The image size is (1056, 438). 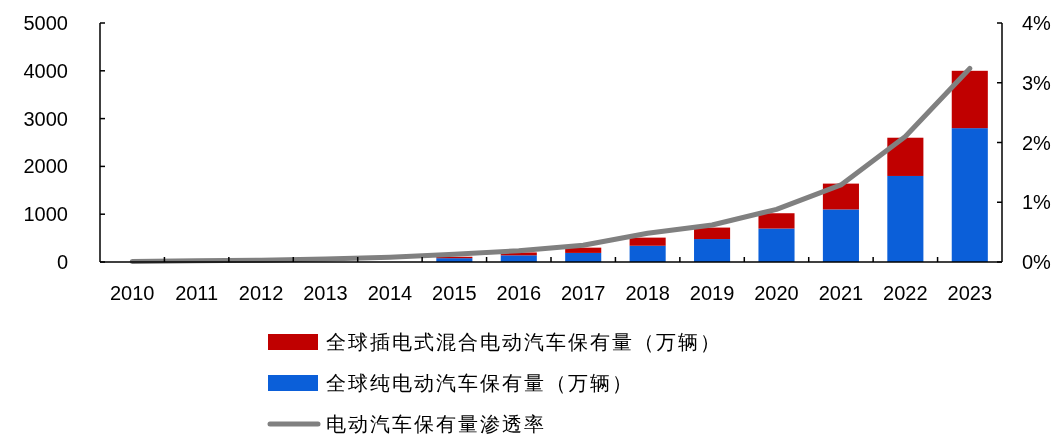 I want to click on y-tick-label: 3000, so click(x=45, y=118).